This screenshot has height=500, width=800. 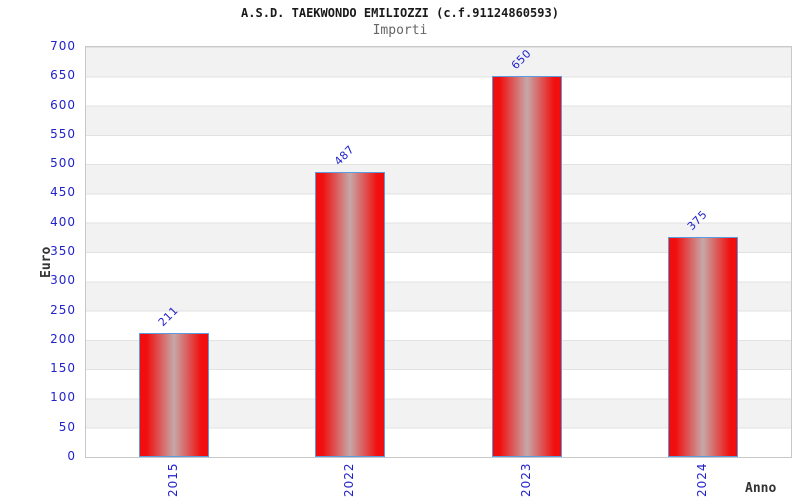 I want to click on y-tick-label: 50, so click(x=67, y=426).